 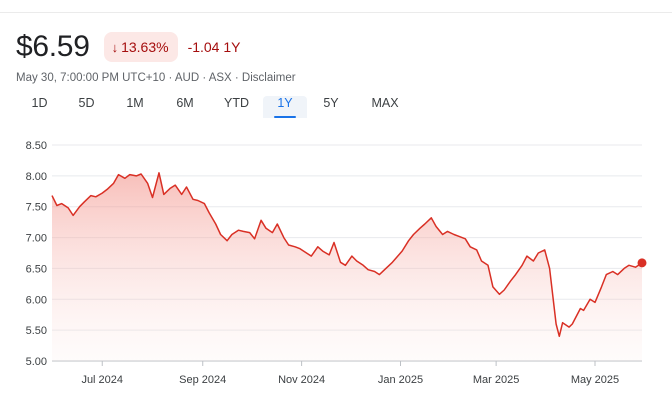 I want to click on down-arrow-icon: ↓, so click(x=115, y=47).